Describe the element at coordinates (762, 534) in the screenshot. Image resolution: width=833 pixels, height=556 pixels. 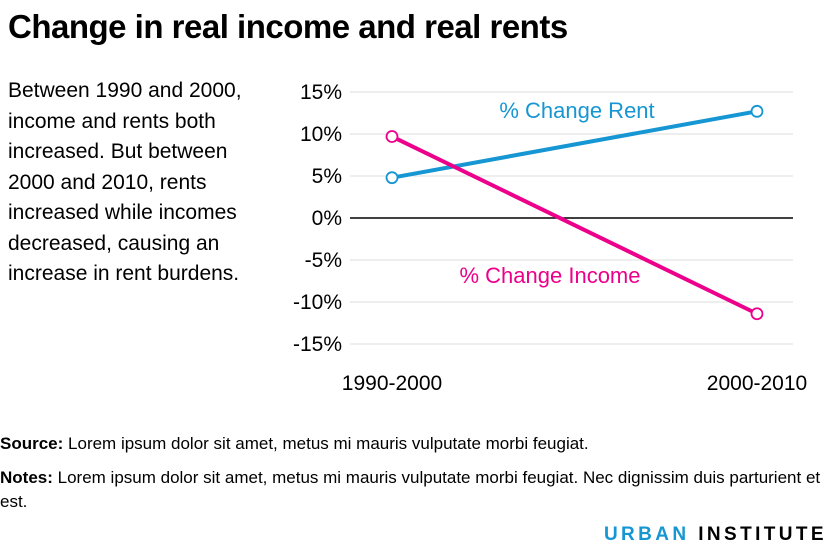
I see `brand-institute: INSTITUTE` at that location.